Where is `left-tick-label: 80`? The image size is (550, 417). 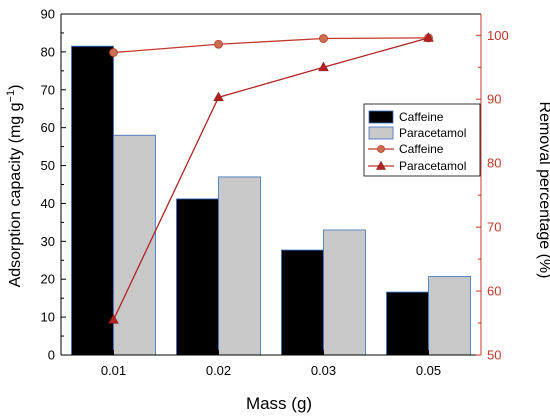
left-tick-label: 80 is located at coordinates (48, 51).